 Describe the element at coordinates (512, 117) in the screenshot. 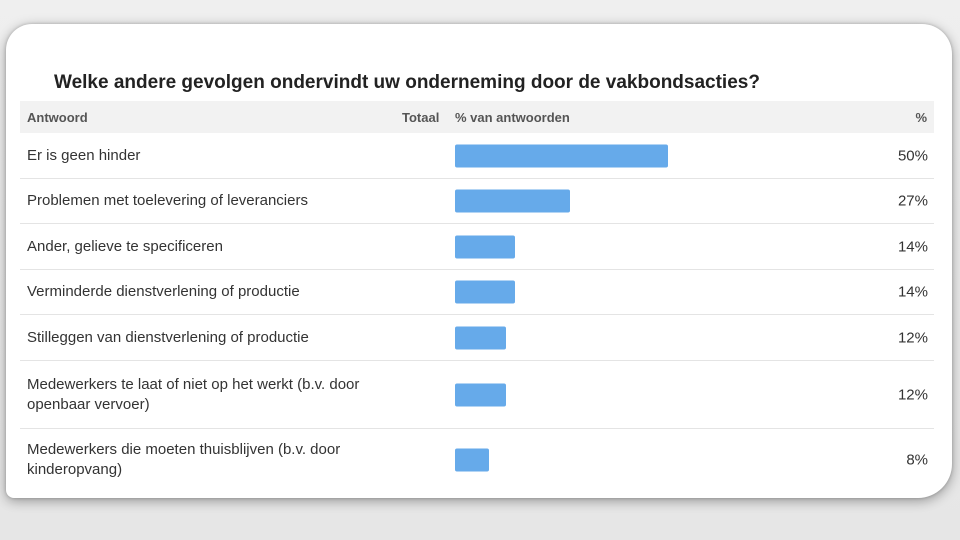

I see `header-pct-van-antwoorden: % van antwoorden` at that location.